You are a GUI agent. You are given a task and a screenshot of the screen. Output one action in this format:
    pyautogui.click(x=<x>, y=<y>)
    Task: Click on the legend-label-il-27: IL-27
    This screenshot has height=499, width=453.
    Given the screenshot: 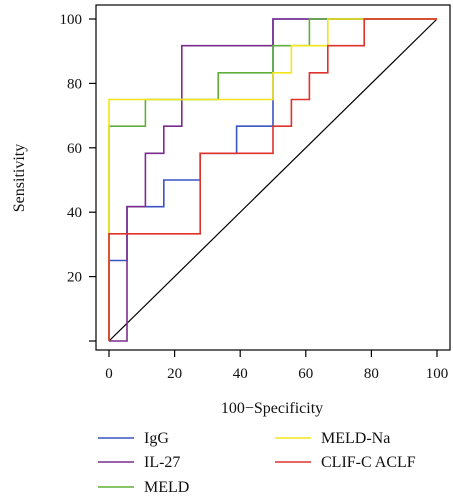 What is the action you would take?
    pyautogui.click(x=162, y=462)
    